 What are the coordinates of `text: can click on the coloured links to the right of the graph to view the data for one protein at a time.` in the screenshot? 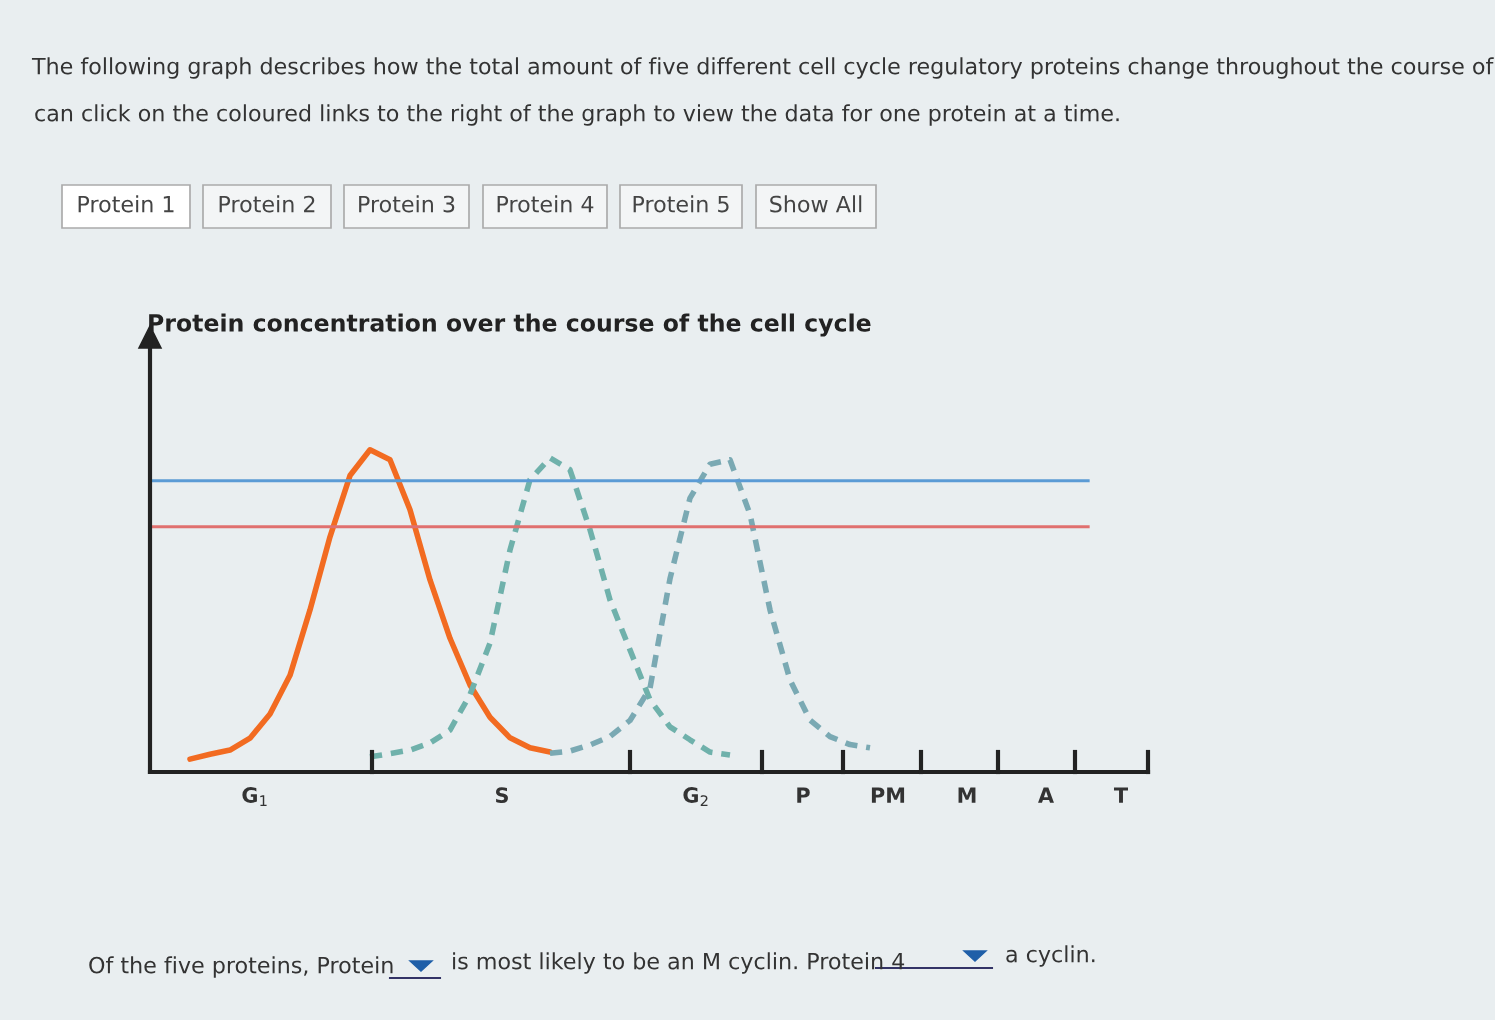 It's located at (577, 115).